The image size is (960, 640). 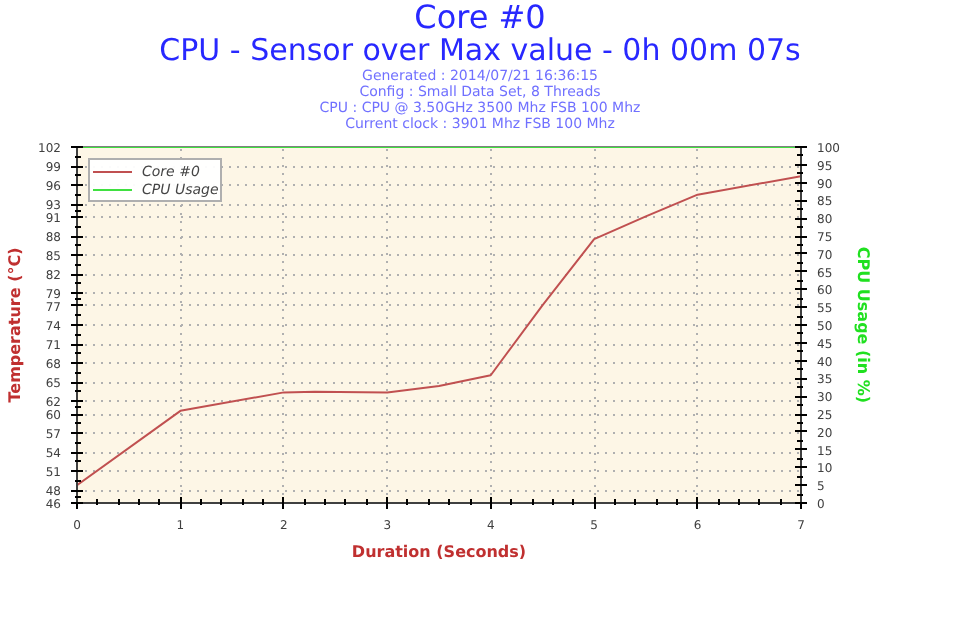 What do you see at coordinates (862, 325) in the screenshot?
I see `y2-axis-title: CPU Usage (in %)` at bounding box center [862, 325].